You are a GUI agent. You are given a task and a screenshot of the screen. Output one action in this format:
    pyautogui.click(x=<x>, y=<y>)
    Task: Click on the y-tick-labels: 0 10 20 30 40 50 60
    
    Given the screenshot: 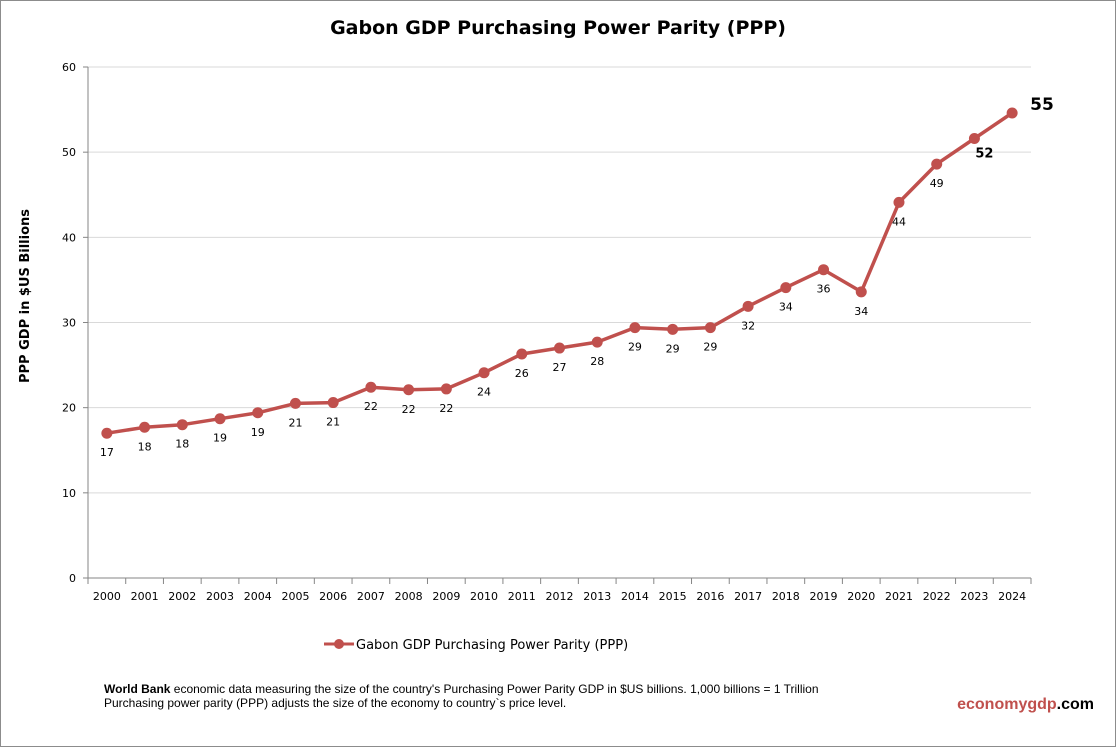 What is the action you would take?
    pyautogui.click(x=69, y=323)
    